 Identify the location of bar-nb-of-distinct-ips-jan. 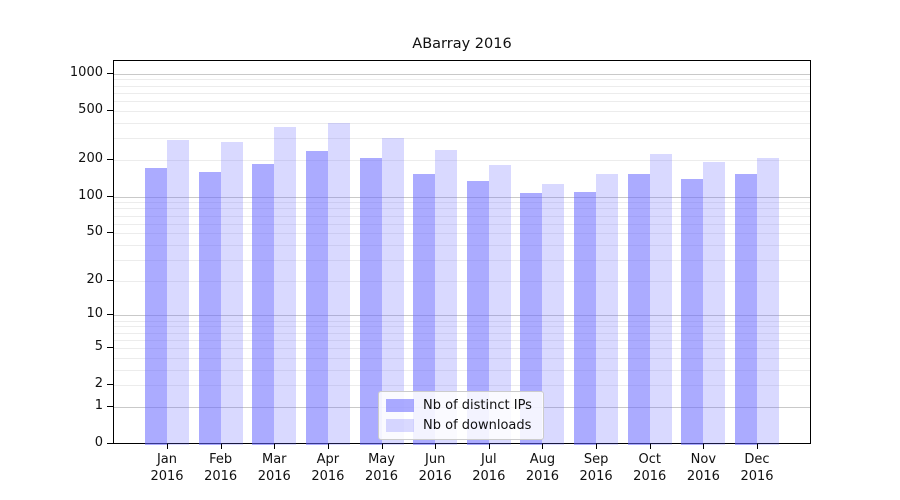
(156, 306).